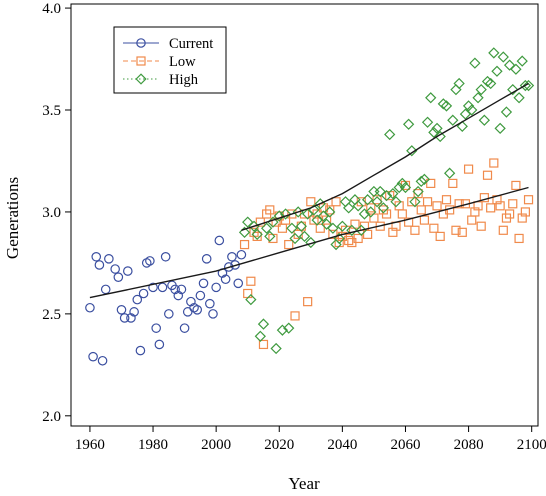  What do you see at coordinates (531, 445) in the screenshot?
I see `x-tick-label: 2100` at bounding box center [531, 445].